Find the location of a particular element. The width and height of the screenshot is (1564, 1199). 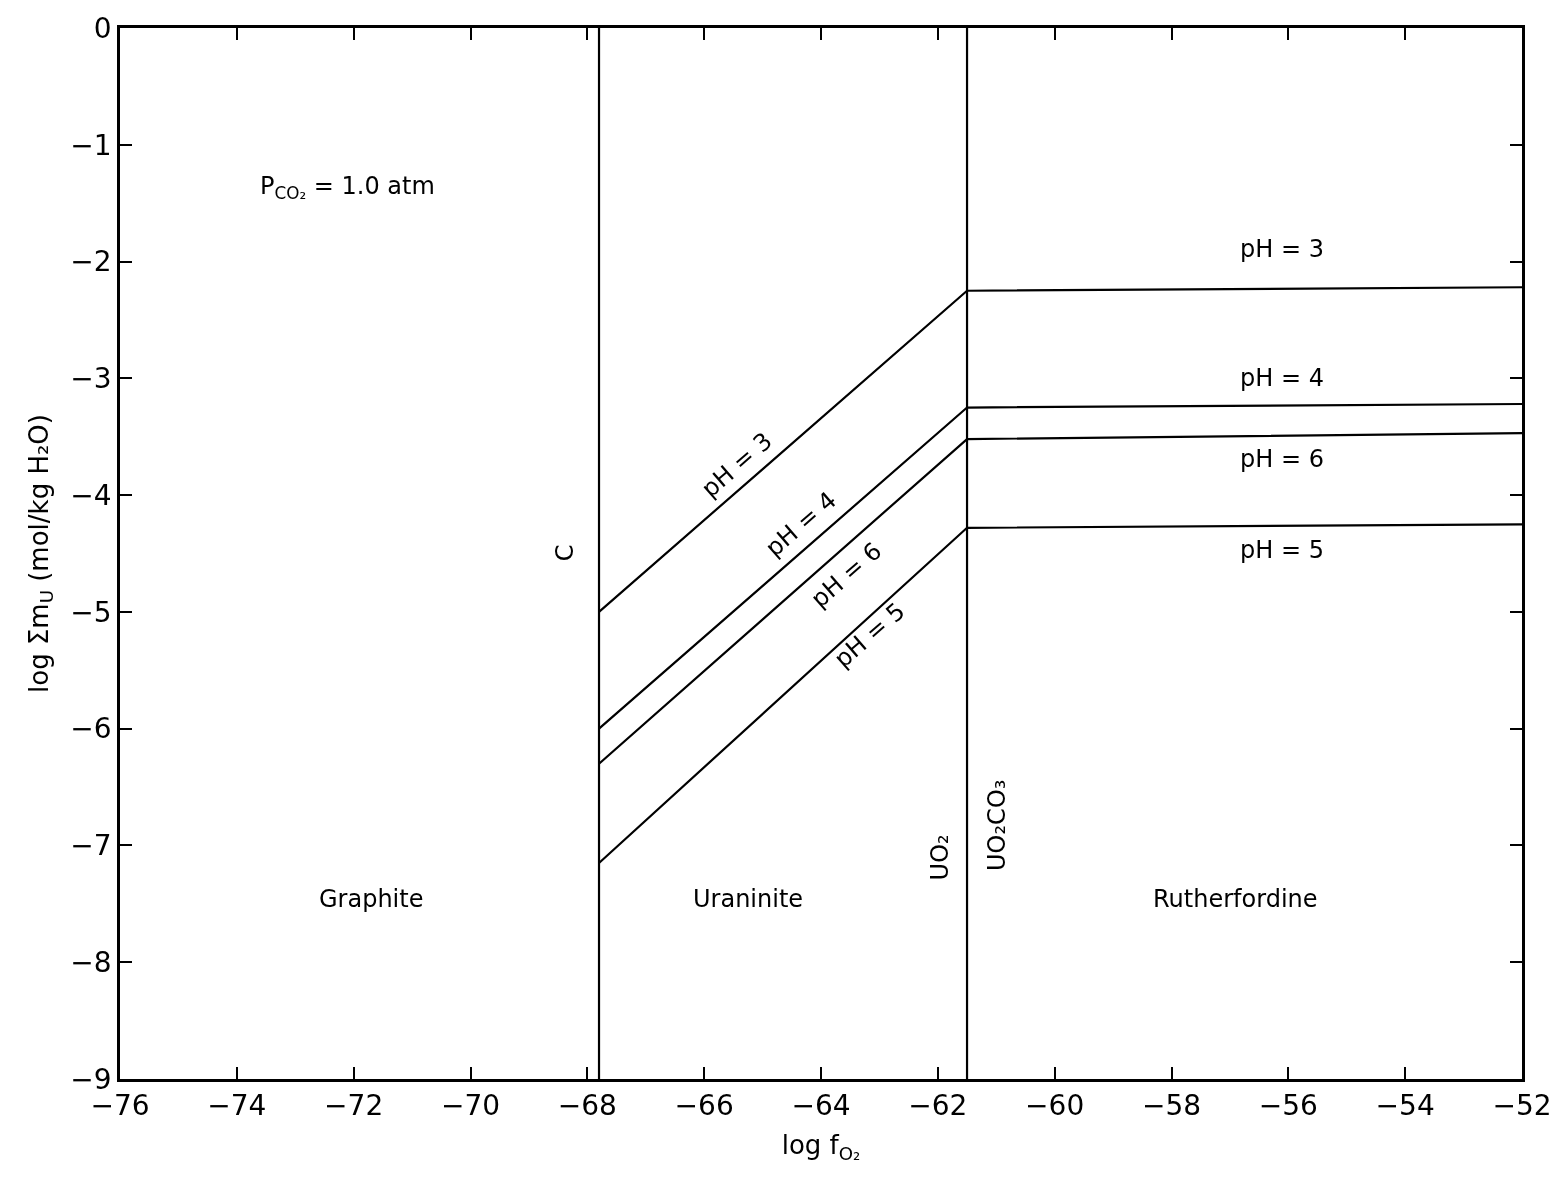

y-tick-label: −5 is located at coordinates (91, 612).